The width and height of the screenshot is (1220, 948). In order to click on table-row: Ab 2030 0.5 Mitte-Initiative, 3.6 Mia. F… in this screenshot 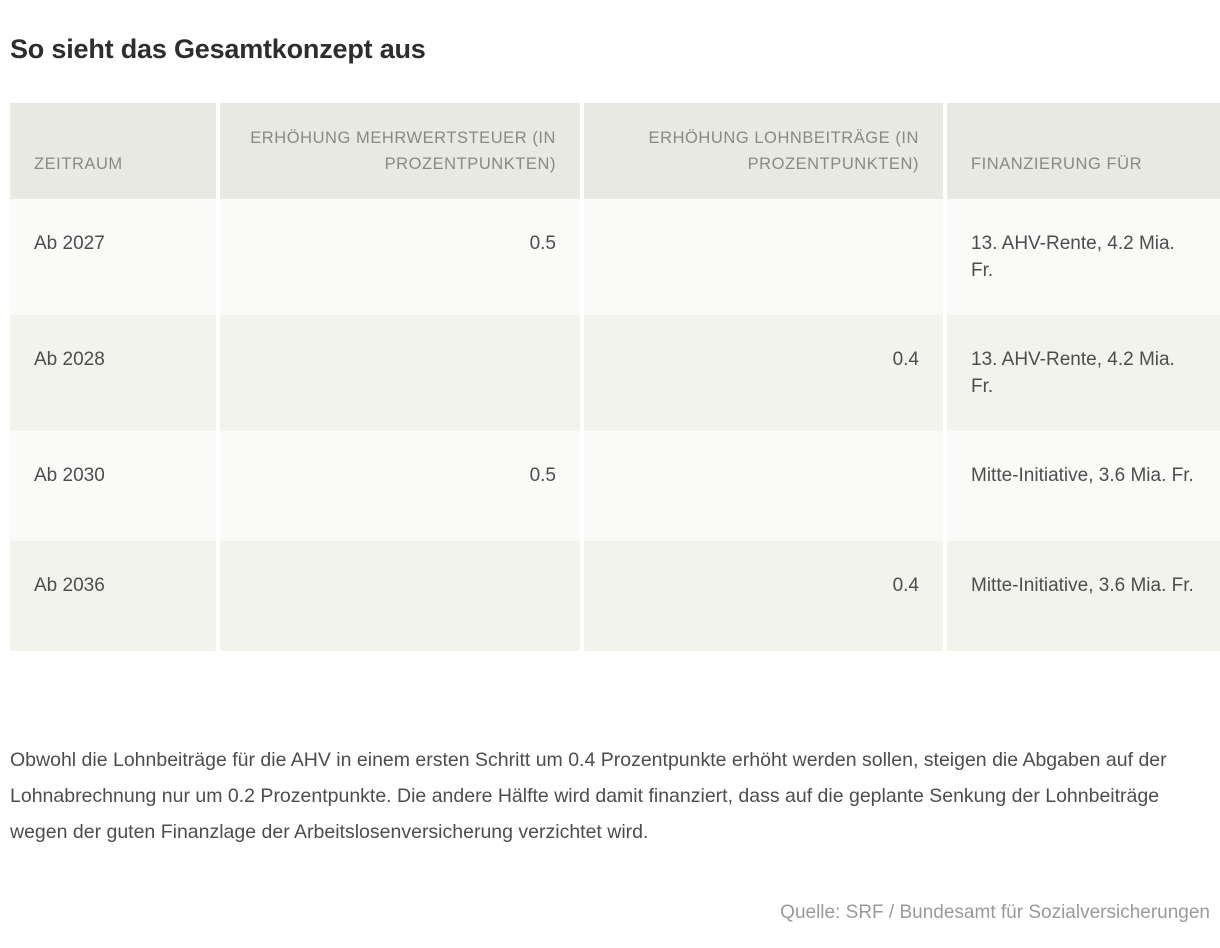, I will do `click(615, 486)`.